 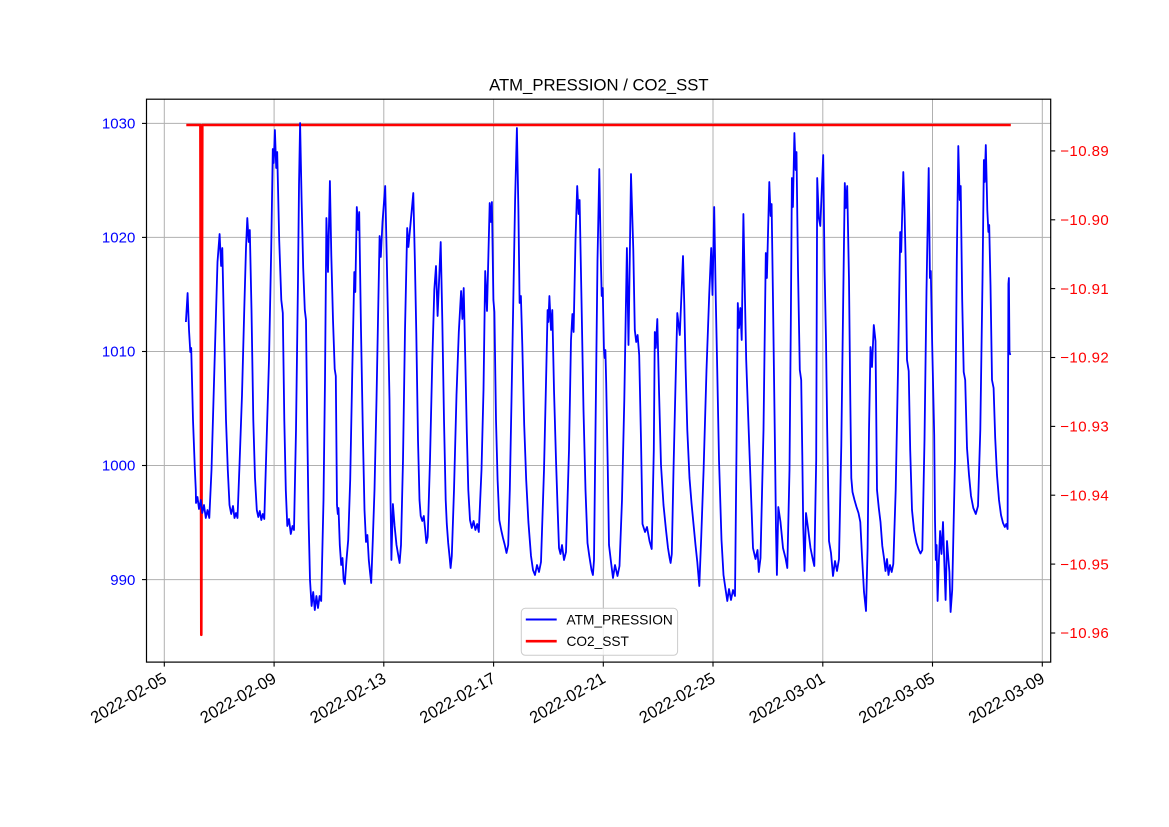 I want to click on svg-text: ATM_PRESSION, so click(x=620, y=619).